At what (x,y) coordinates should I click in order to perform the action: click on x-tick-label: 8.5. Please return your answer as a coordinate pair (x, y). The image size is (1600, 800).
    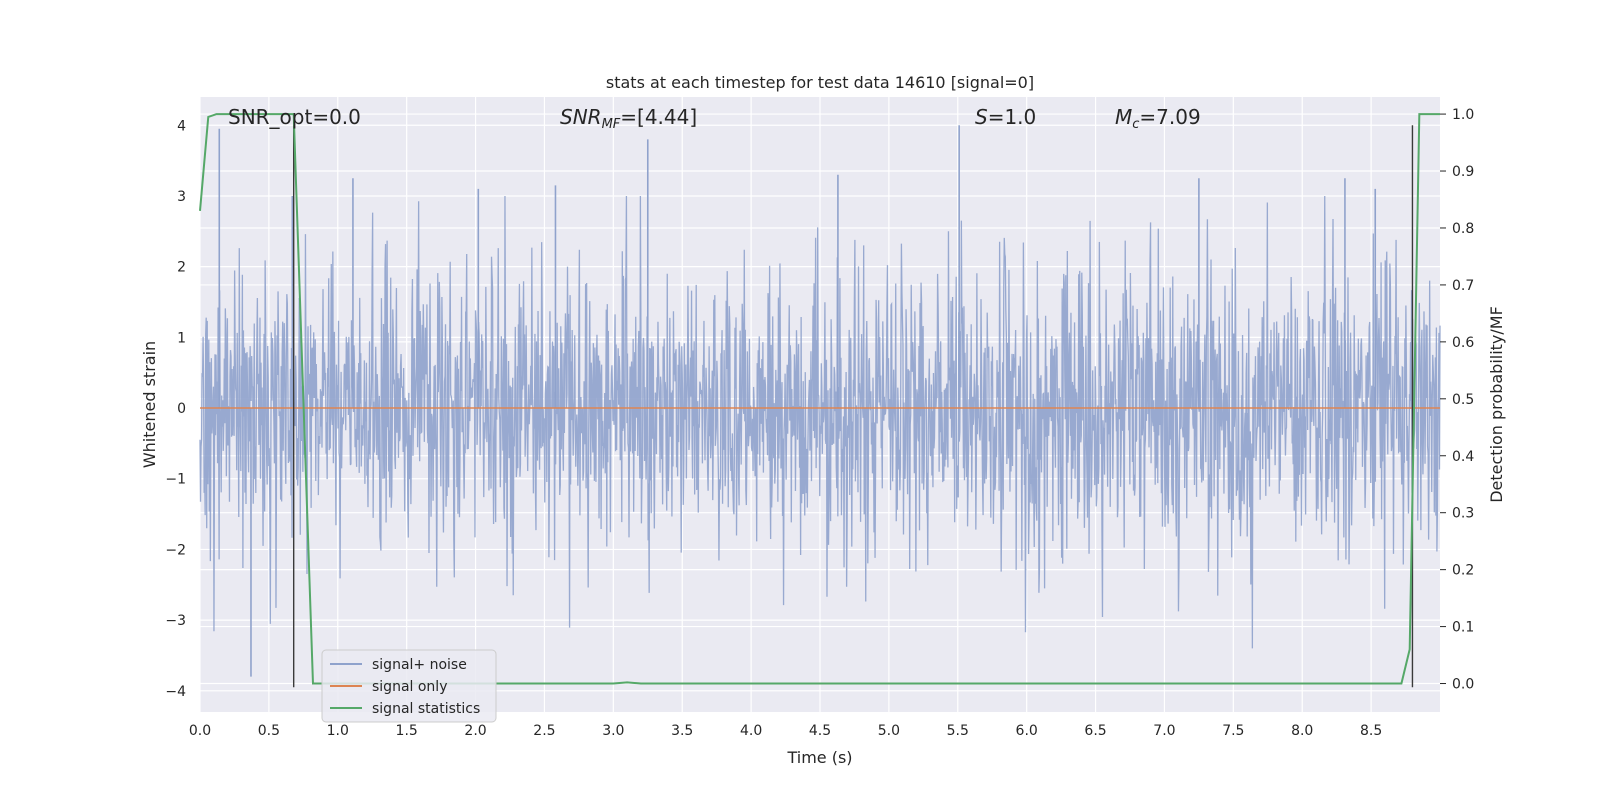
    Looking at the image, I should click on (1371, 731).